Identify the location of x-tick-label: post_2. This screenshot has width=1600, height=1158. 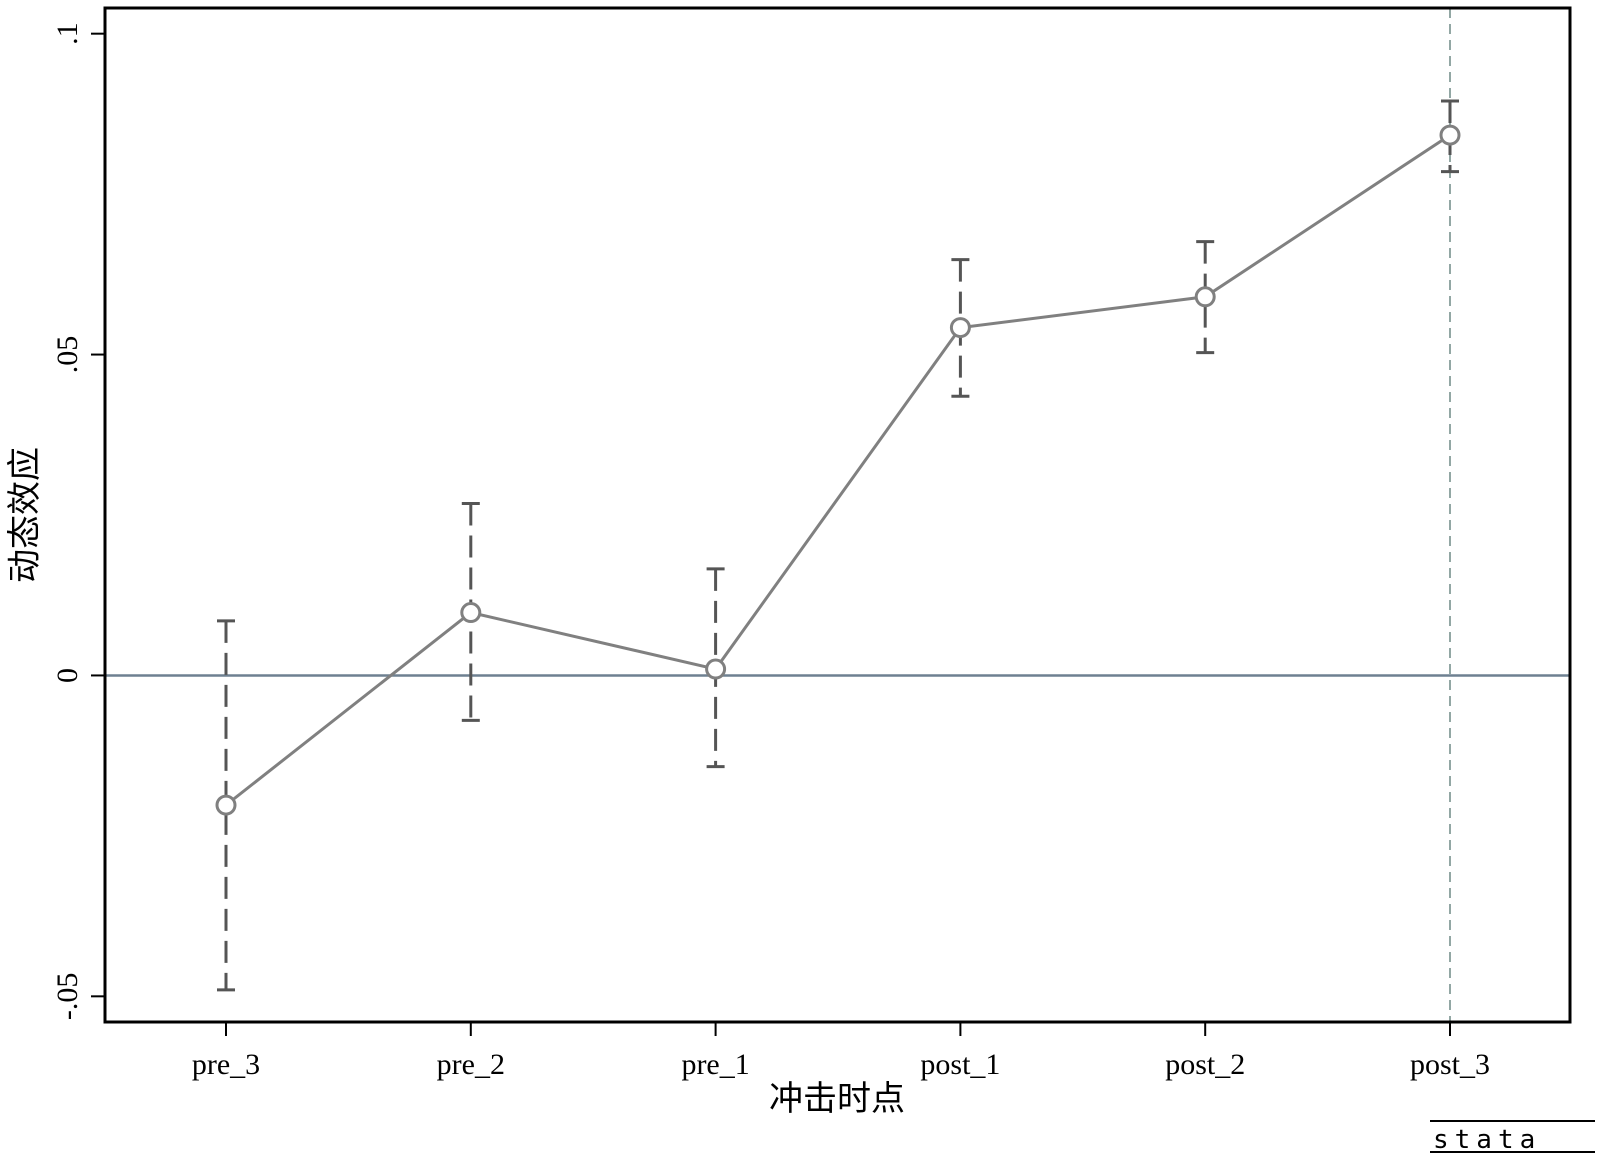
(1205, 1064).